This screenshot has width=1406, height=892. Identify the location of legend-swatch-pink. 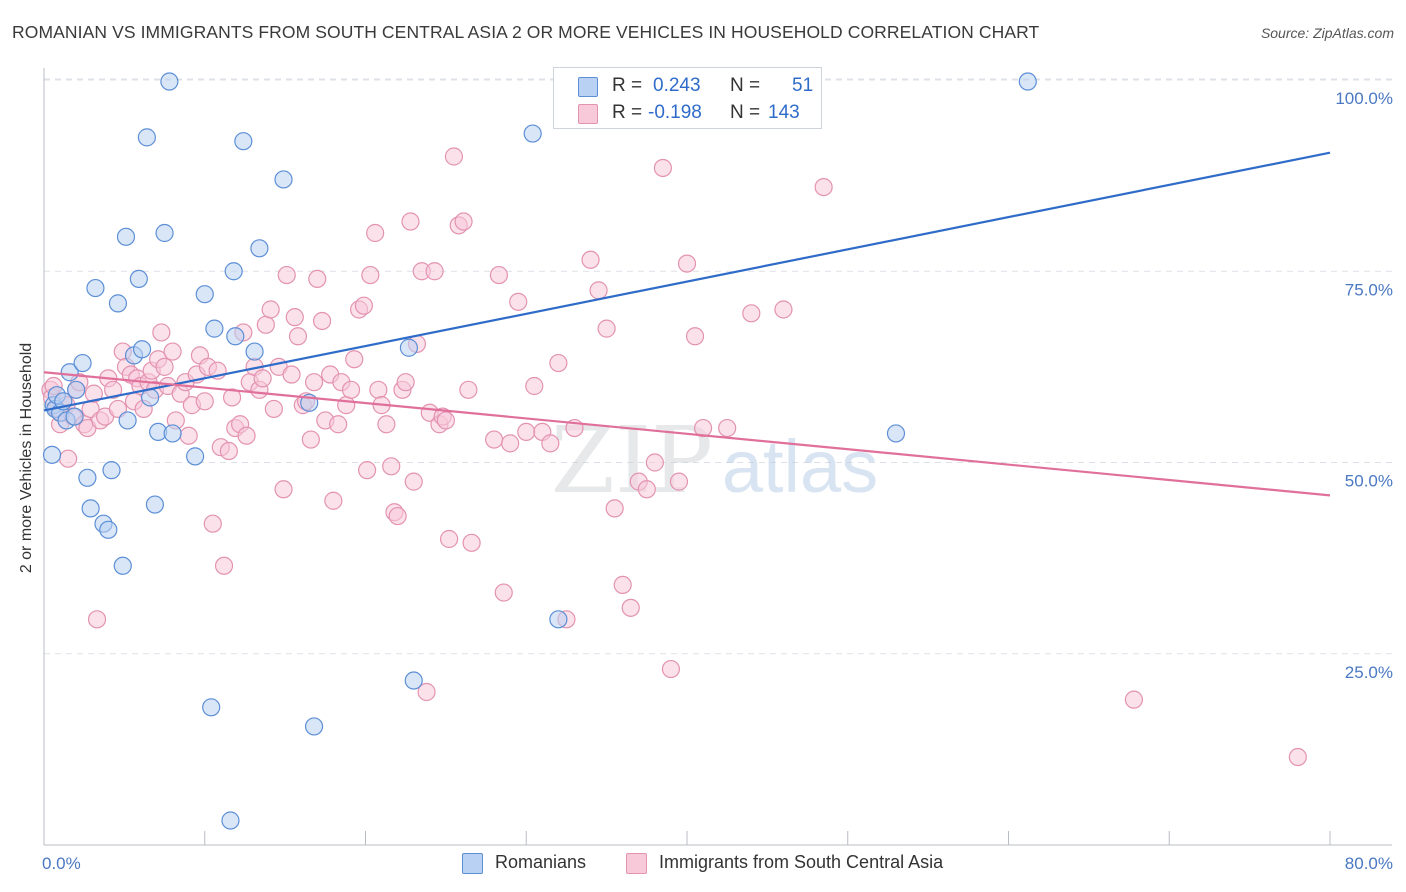
(636, 863).